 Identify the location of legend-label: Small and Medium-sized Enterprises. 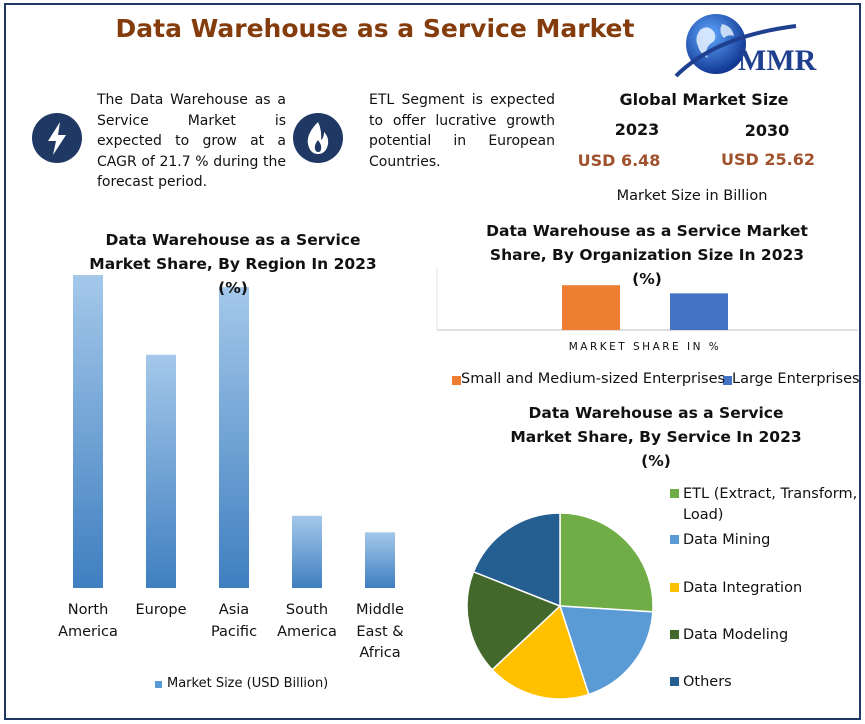
(593, 379).